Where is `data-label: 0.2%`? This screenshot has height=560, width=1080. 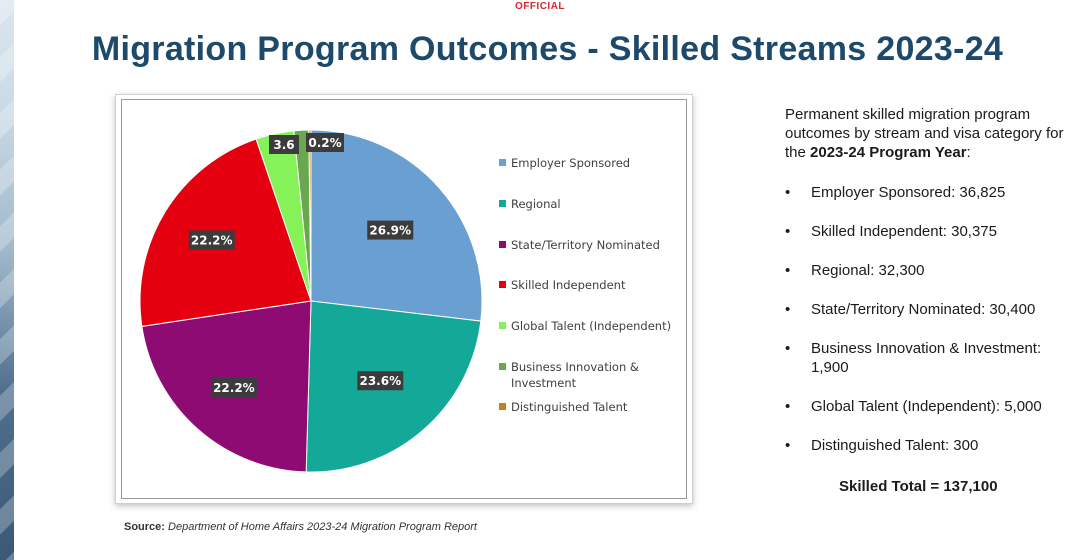 data-label: 0.2% is located at coordinates (324, 143).